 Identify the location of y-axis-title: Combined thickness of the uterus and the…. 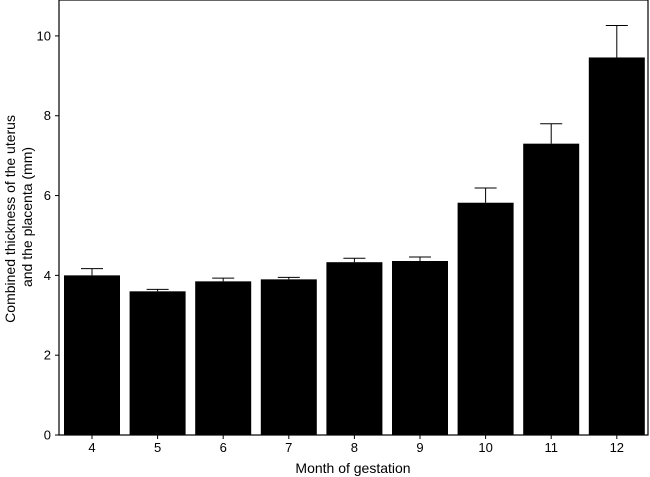
(18, 217).